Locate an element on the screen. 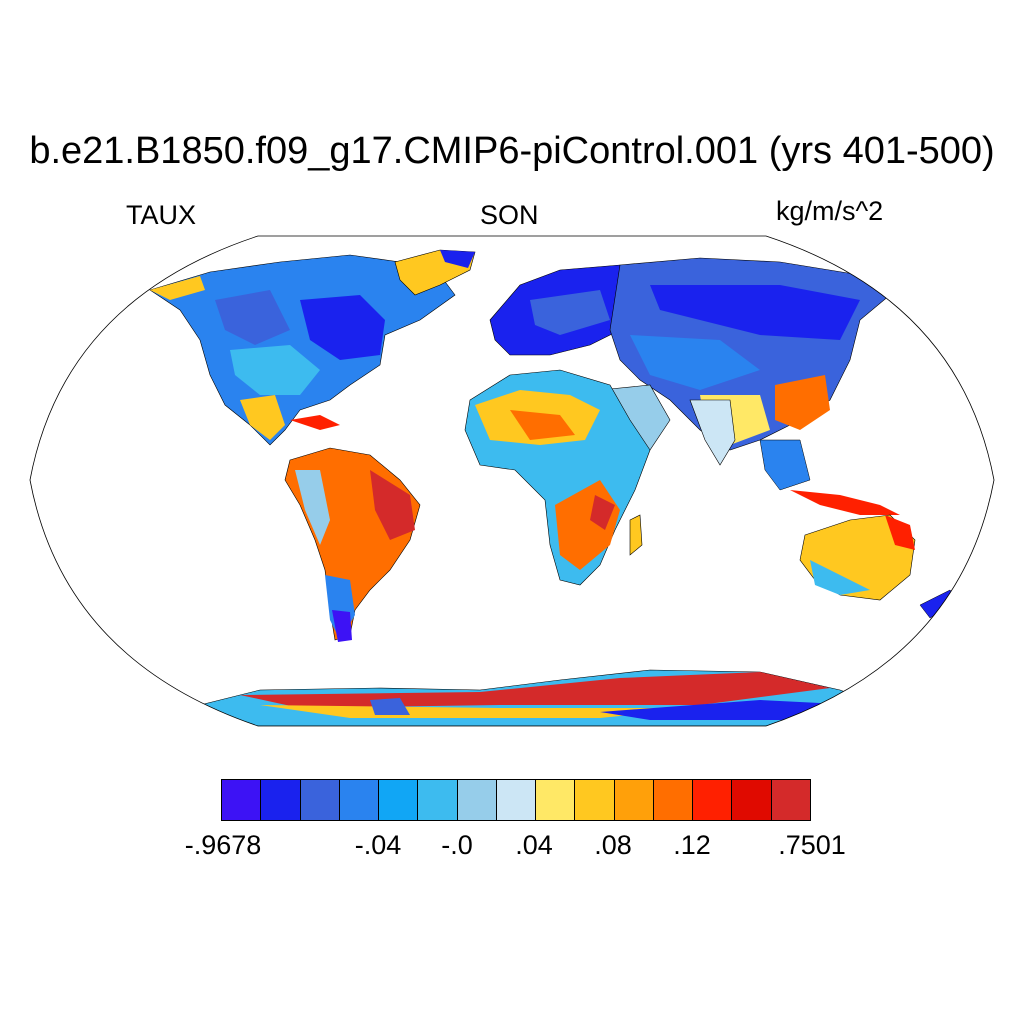 Image resolution: width=1024 pixels, height=1024 pixels. region-siberia is located at coordinates (755, 312).